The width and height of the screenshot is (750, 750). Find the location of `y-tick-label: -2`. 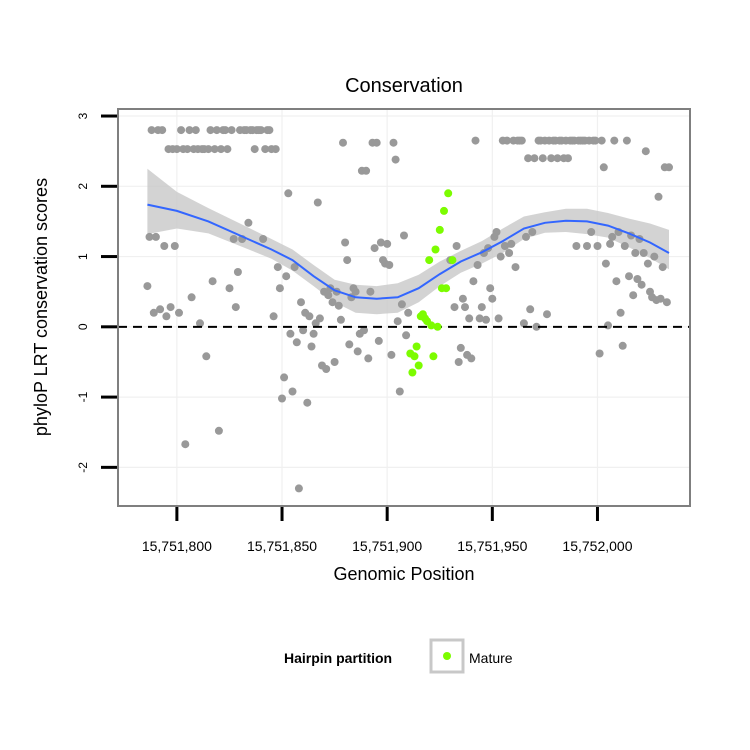

y-tick-label: -2 is located at coordinates (83, 467).